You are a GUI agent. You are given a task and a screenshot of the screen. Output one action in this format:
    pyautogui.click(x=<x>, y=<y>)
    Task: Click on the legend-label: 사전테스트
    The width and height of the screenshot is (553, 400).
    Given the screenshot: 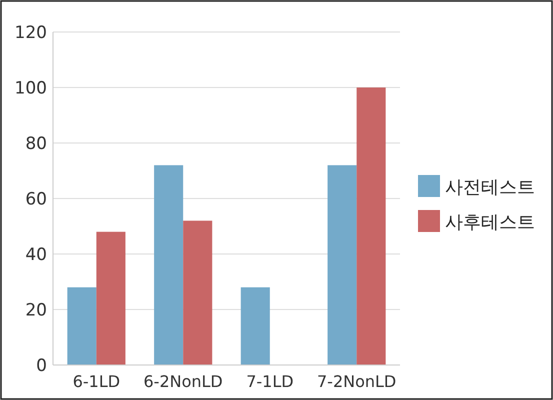 What is the action you would take?
    pyautogui.click(x=490, y=187)
    